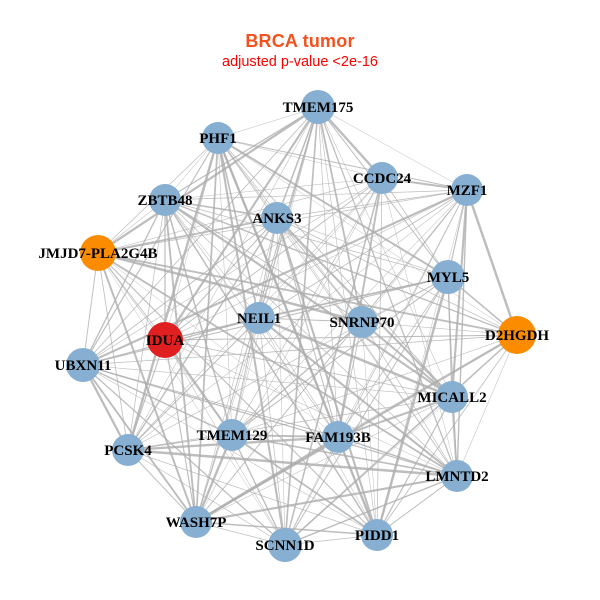 This screenshot has width=600, height=600. What do you see at coordinates (369, 428) in the screenshot?
I see `edge-SNRNP70-PIDD1` at bounding box center [369, 428].